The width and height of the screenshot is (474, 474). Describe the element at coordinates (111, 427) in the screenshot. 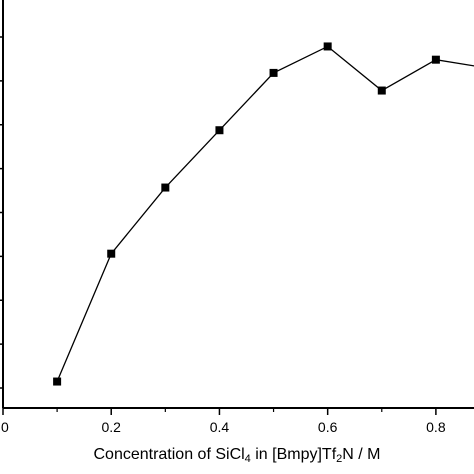

I see `x-tick-label: 0.2` at that location.